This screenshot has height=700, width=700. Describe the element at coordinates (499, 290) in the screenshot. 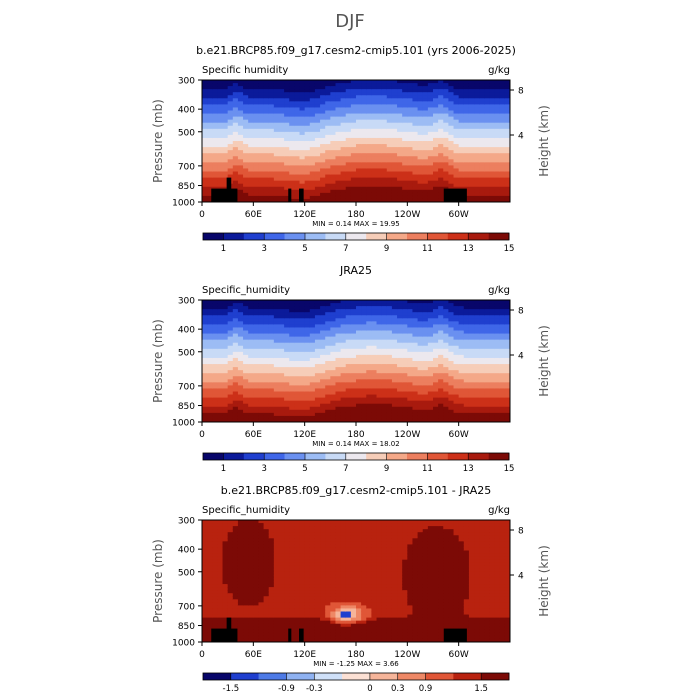

I see `units-label: g/kg` at that location.